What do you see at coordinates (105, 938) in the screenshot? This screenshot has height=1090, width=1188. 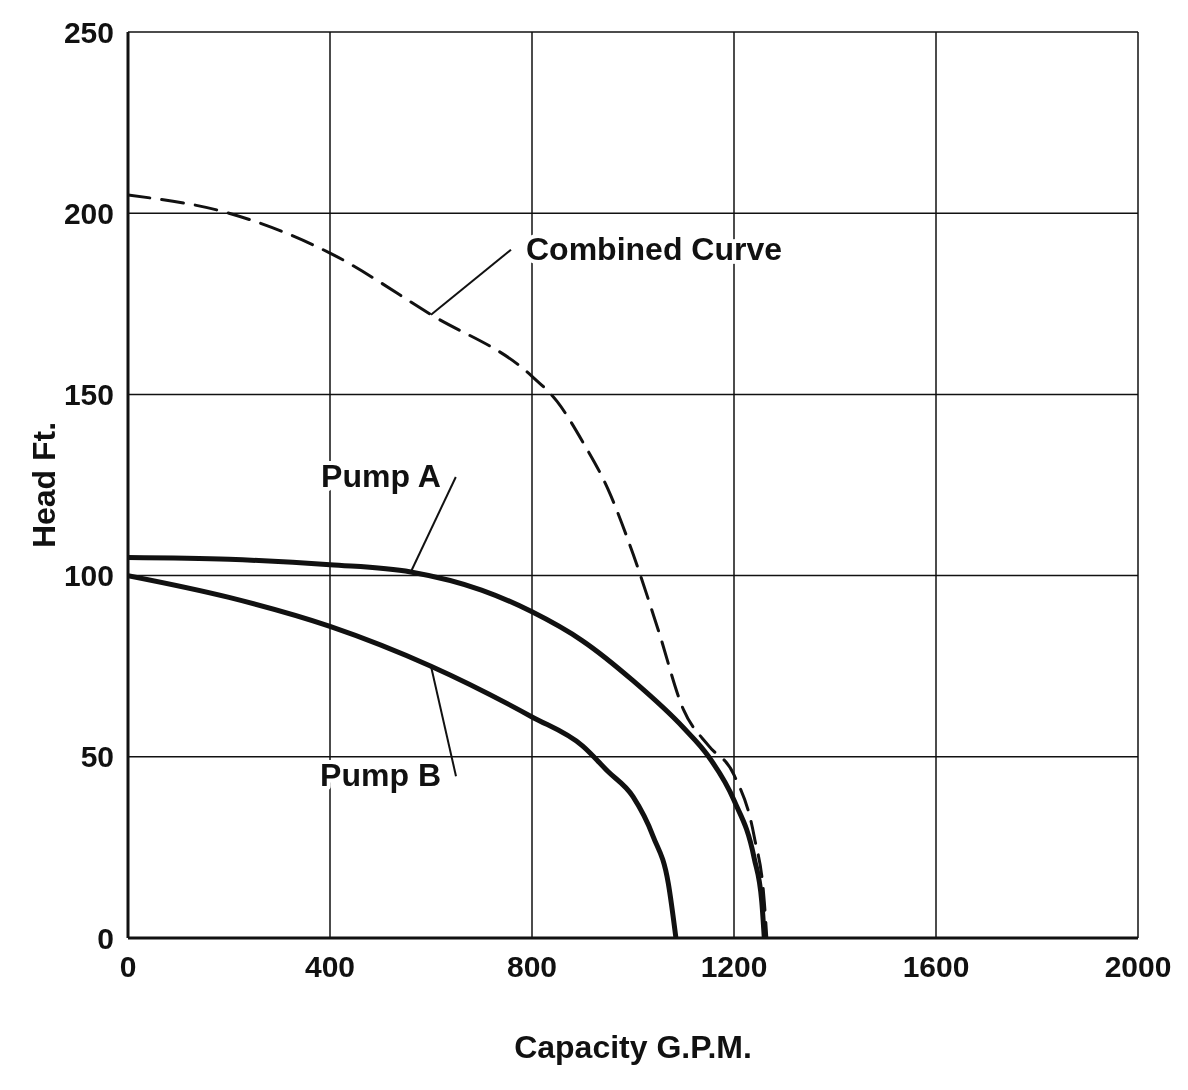 I see `y-tick-label: 0` at bounding box center [105, 938].